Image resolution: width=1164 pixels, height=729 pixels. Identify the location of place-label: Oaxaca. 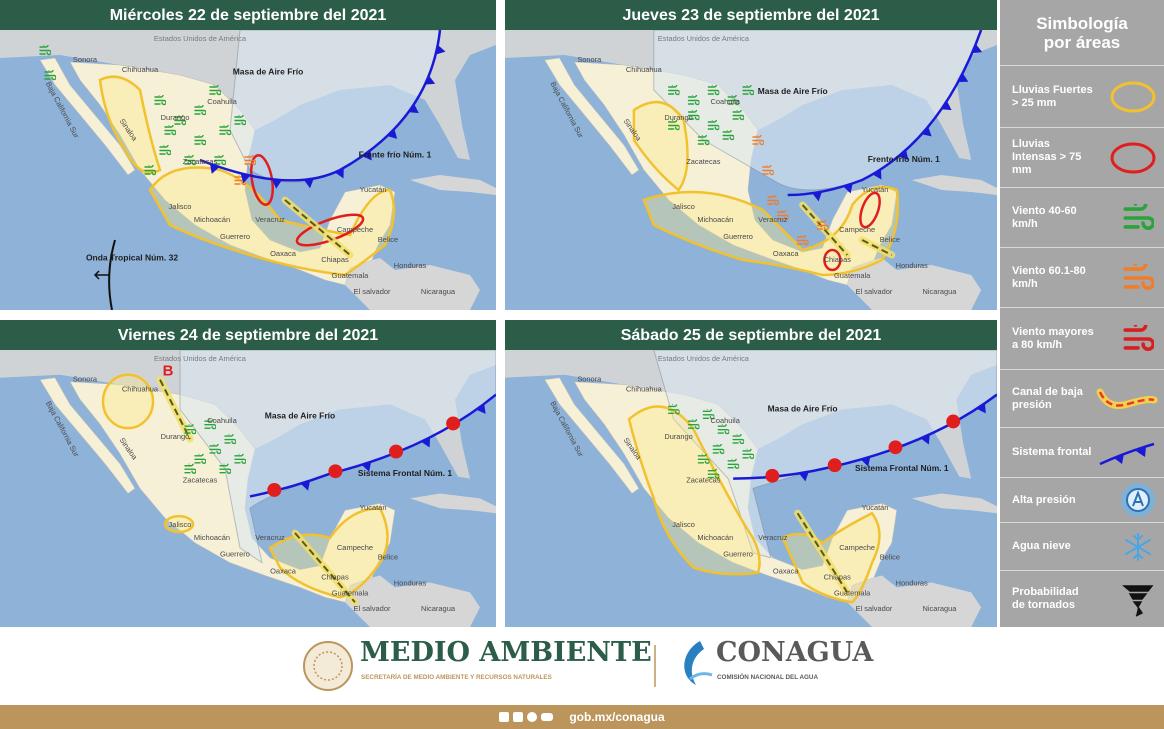
(786, 571).